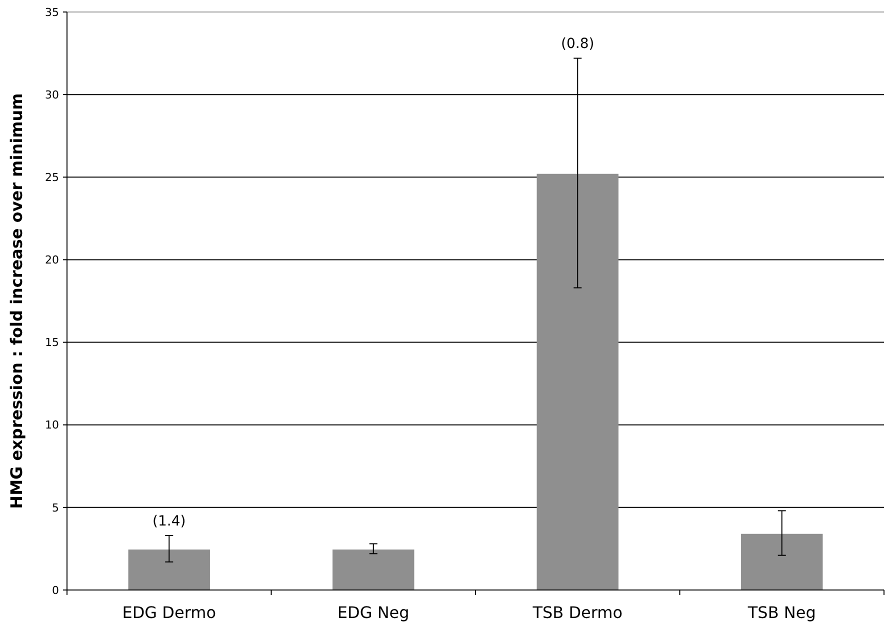 The image size is (892, 636). Describe the element at coordinates (52, 343) in the screenshot. I see `y-tick-label: 15` at that location.